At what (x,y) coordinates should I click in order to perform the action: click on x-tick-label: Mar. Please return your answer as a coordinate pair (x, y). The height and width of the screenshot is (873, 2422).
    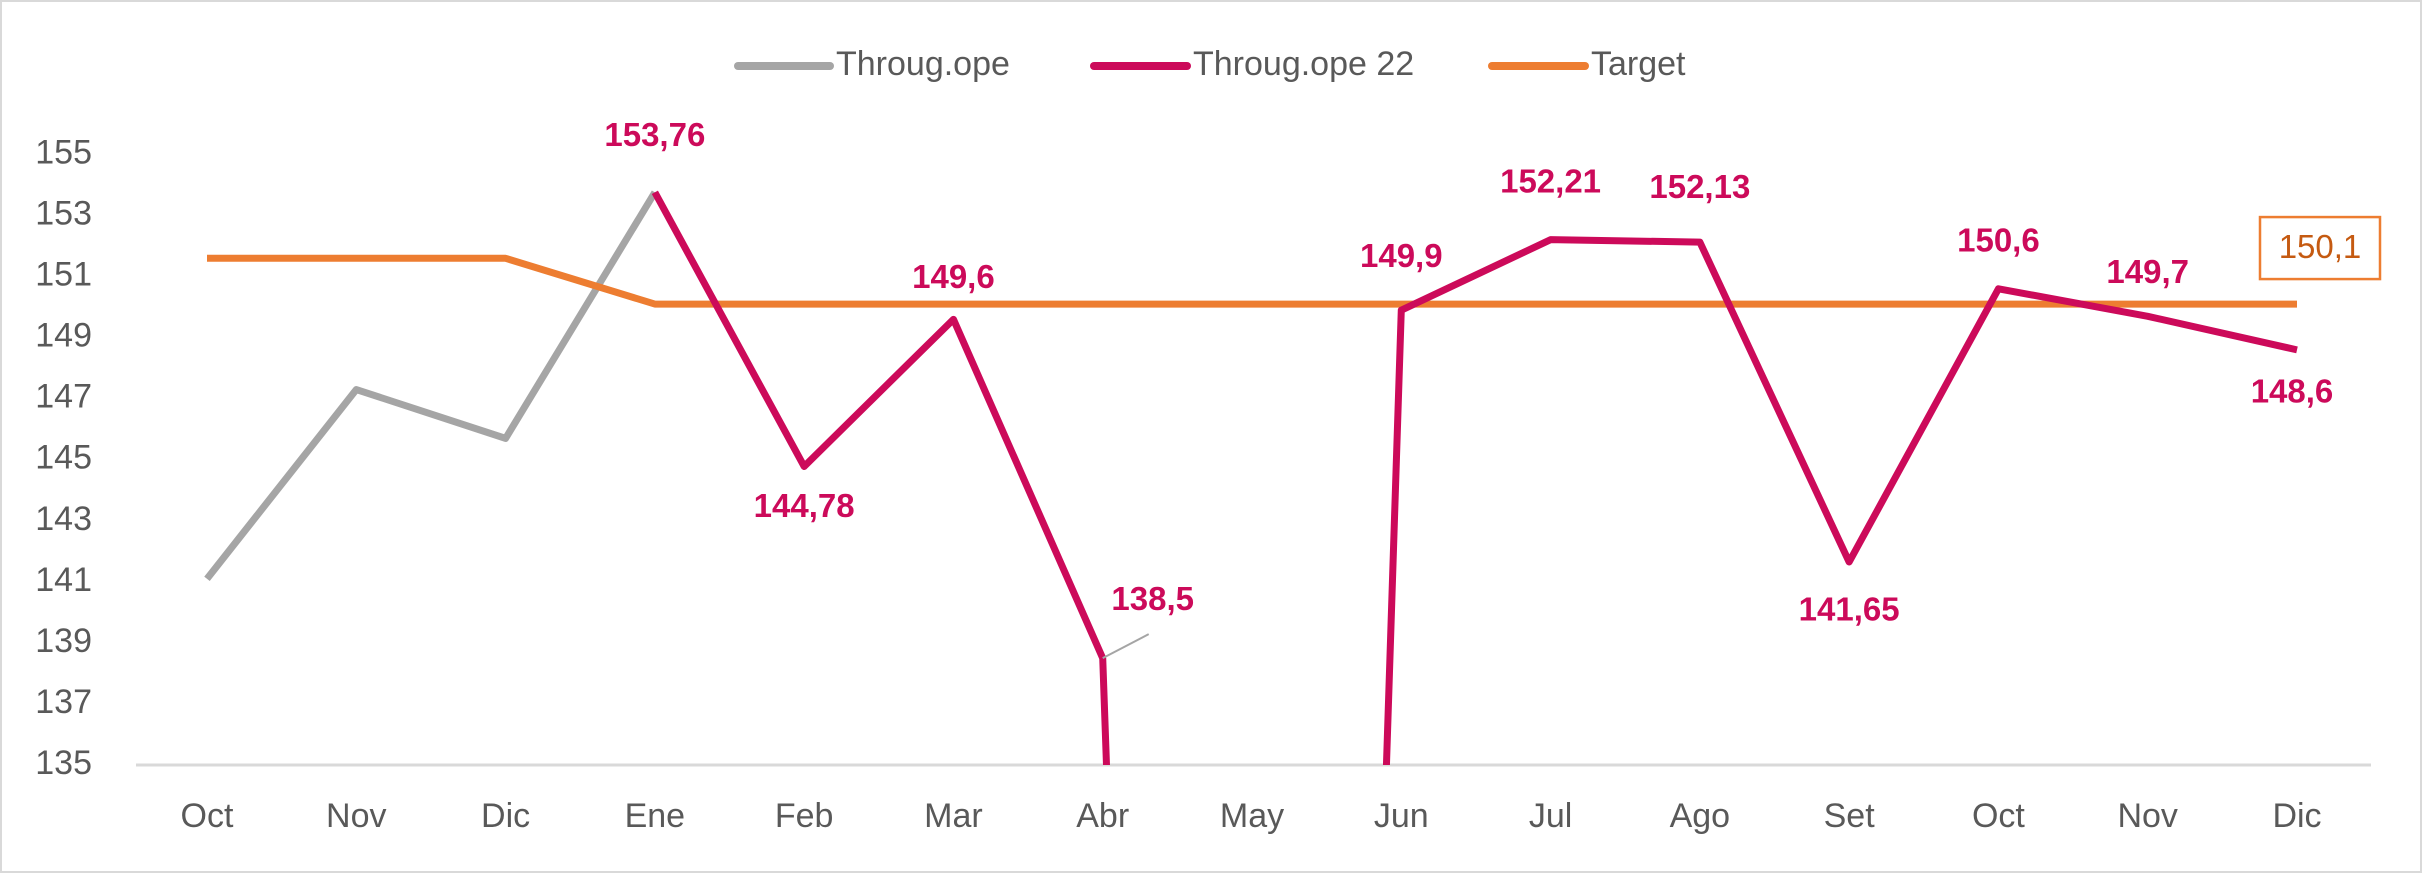
    Looking at the image, I should click on (953, 816).